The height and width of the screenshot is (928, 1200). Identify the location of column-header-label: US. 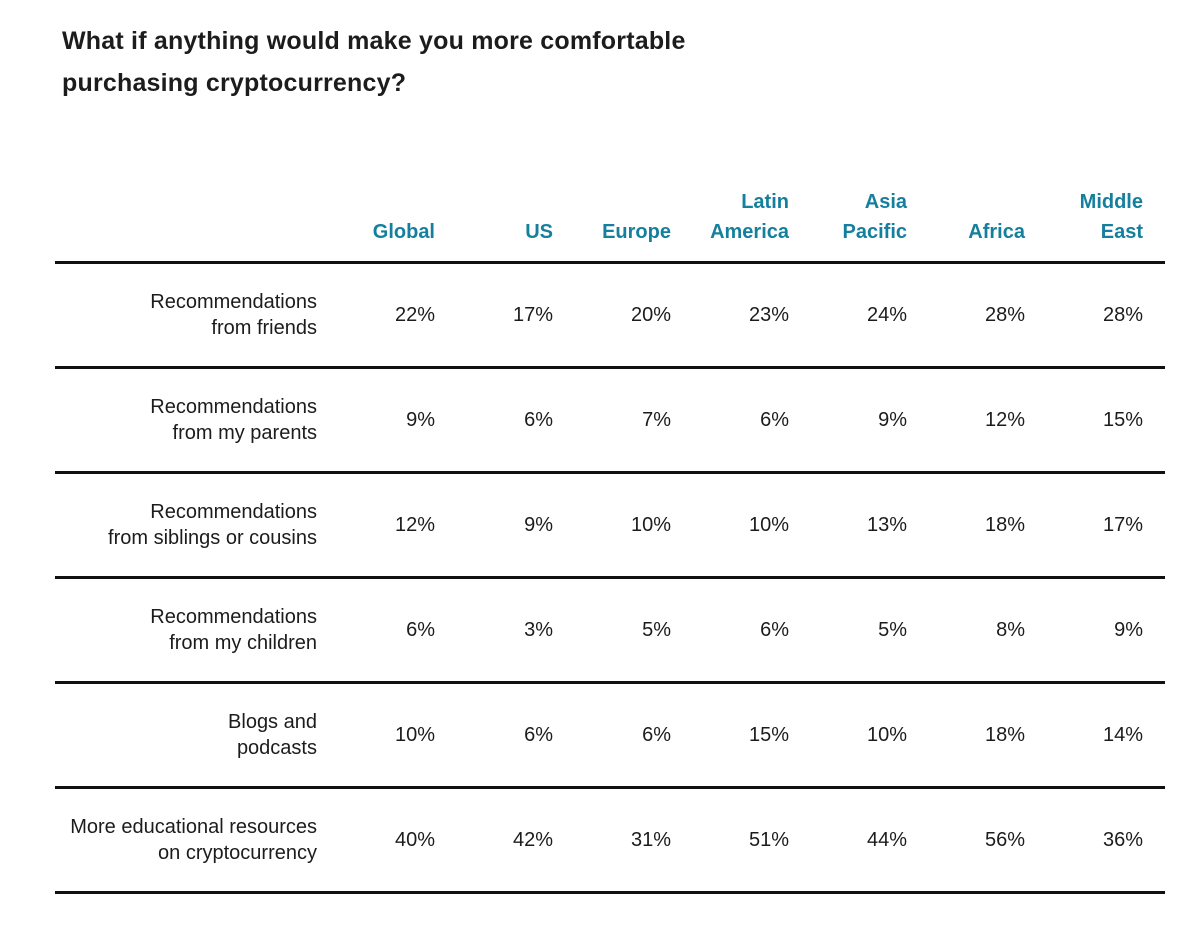
(539, 232).